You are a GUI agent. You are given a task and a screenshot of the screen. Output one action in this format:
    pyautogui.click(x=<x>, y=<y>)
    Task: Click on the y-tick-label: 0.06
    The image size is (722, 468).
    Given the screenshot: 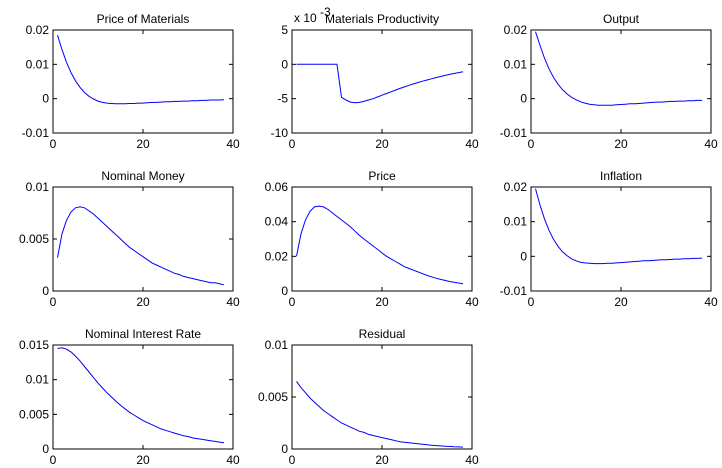 What is the action you would take?
    pyautogui.click(x=277, y=187)
    